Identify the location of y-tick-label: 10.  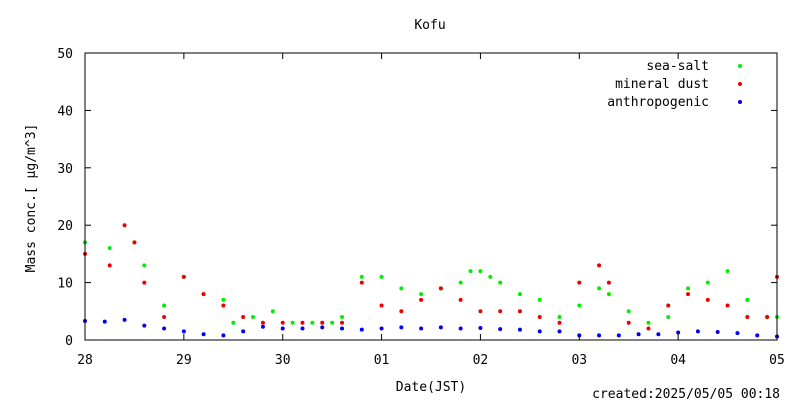
(65, 284).